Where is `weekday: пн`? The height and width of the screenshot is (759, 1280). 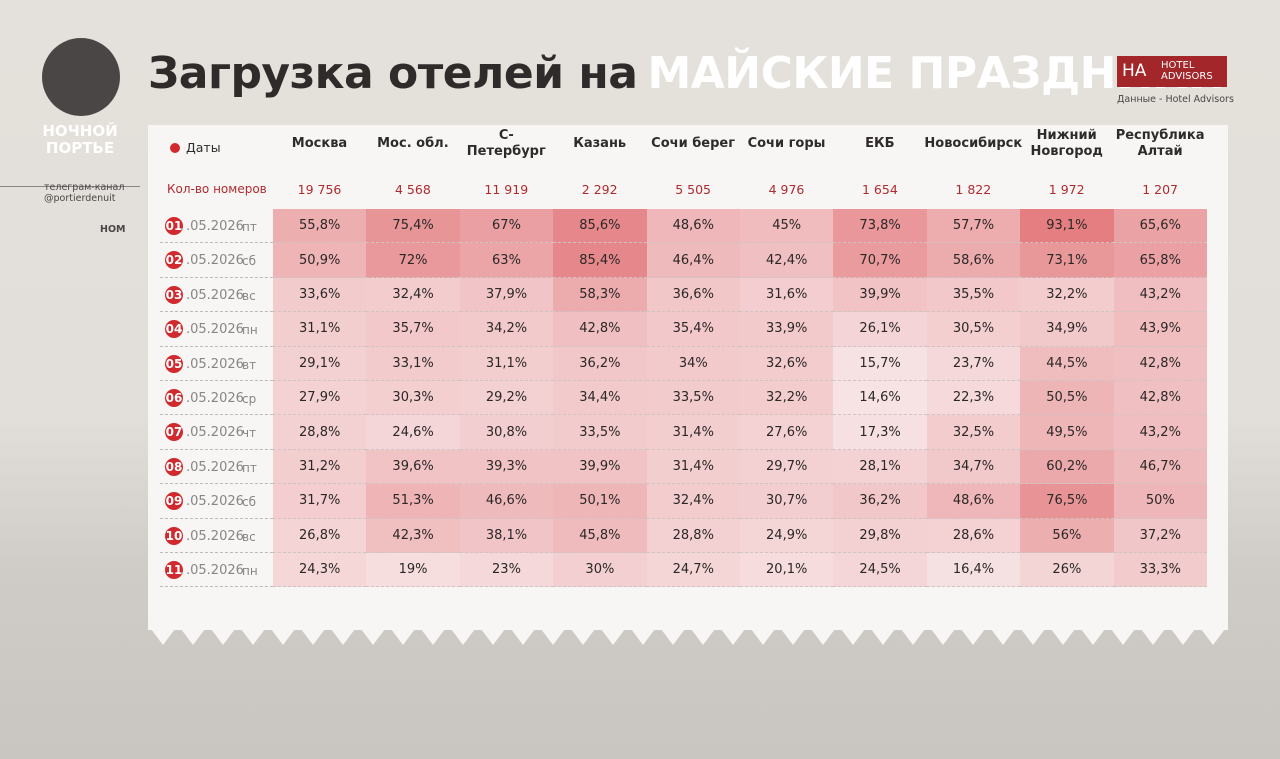 weekday: пн is located at coordinates (250, 330).